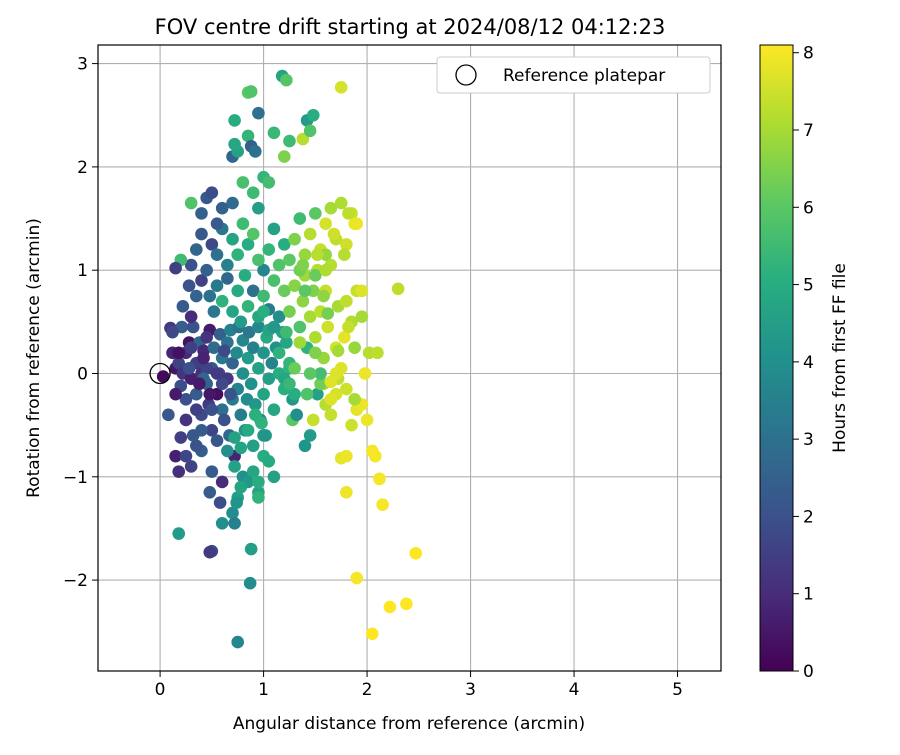 This screenshot has height=755, width=900. Describe the element at coordinates (82, 65) in the screenshot. I see `y-tick-label: 3` at that location.